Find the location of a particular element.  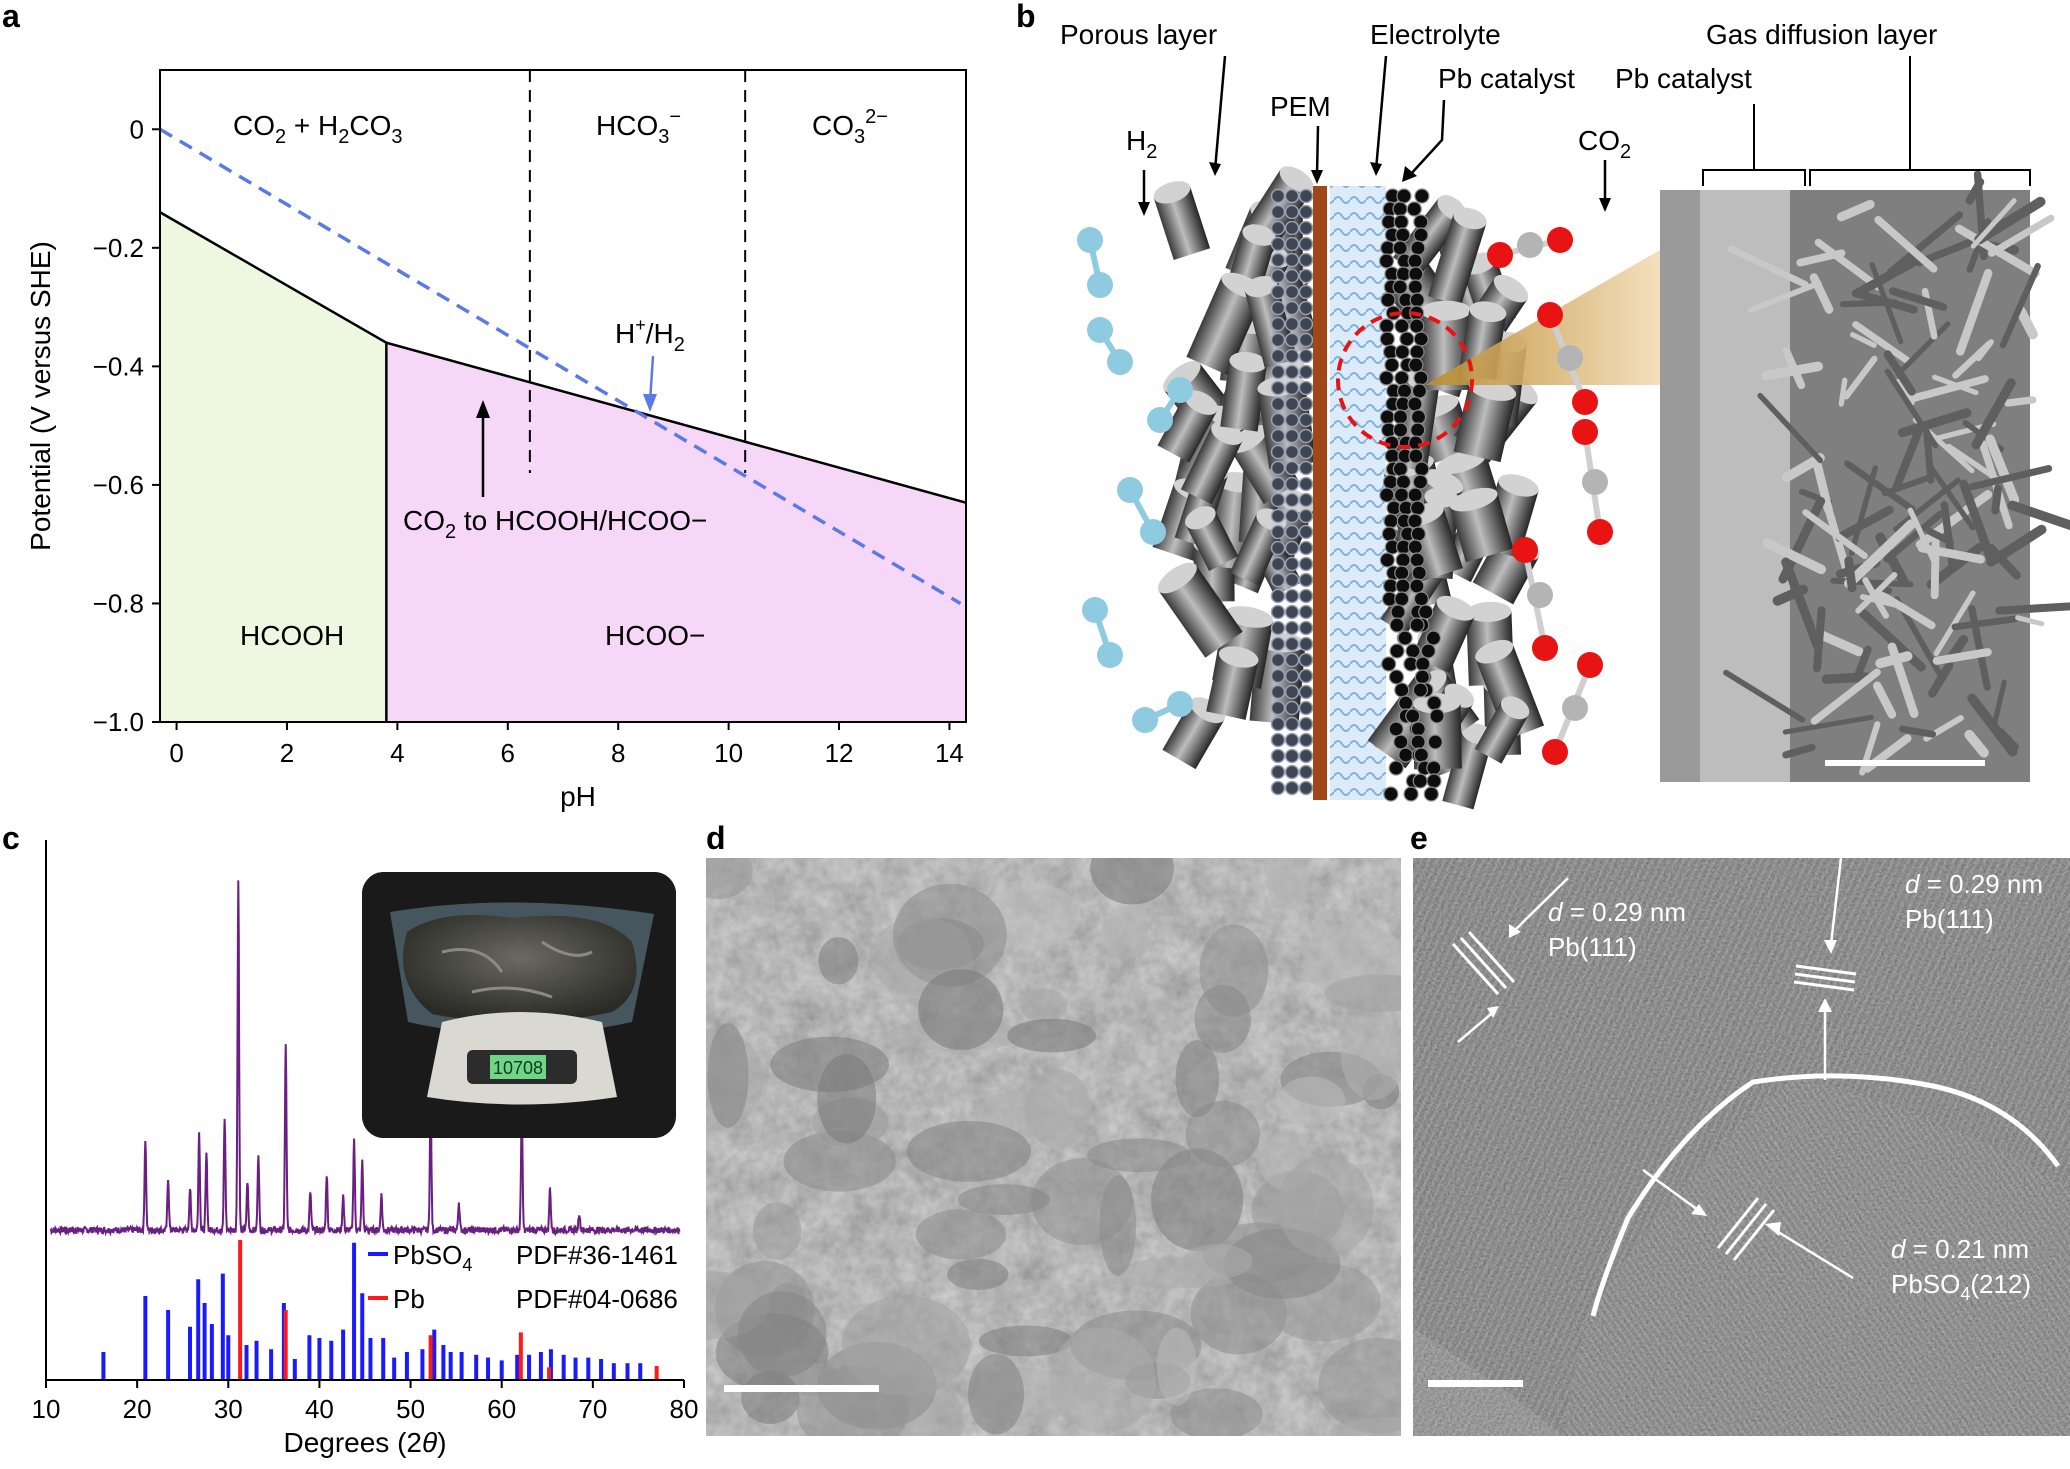

pointer-arrow-heads is located at coordinates (1374, 189).